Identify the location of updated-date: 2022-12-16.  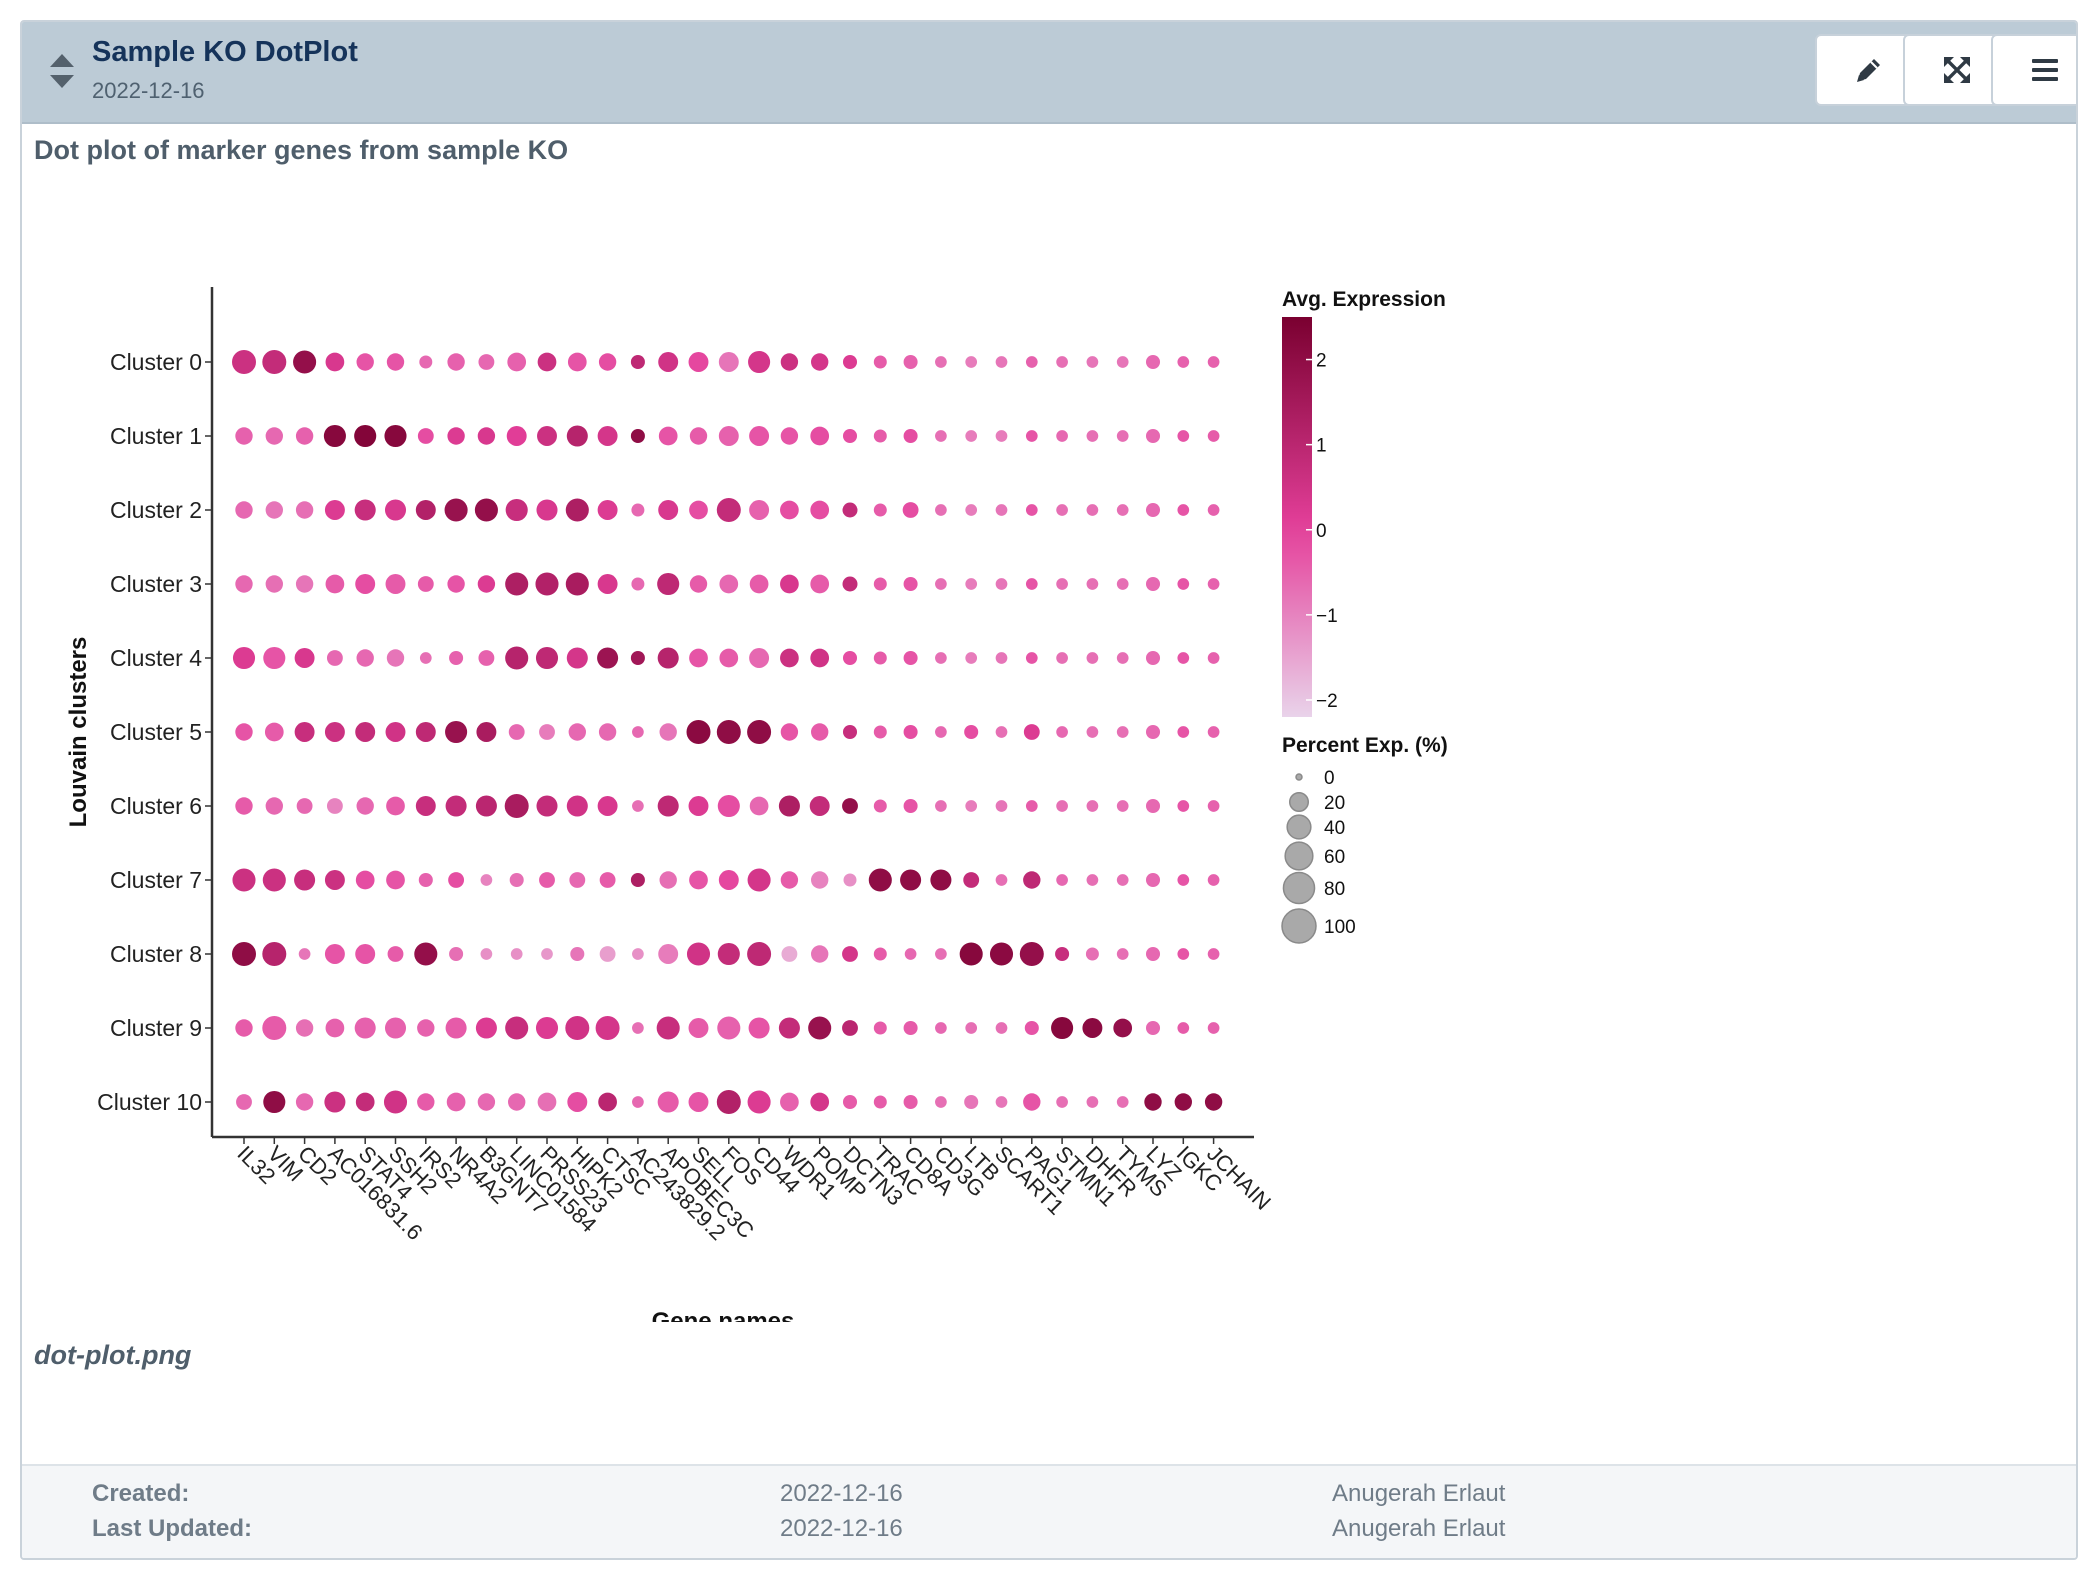
(841, 1528).